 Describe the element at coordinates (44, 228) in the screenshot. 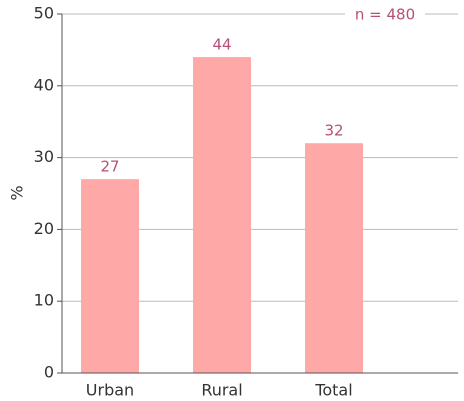

I see `y-tick-label: 20` at that location.